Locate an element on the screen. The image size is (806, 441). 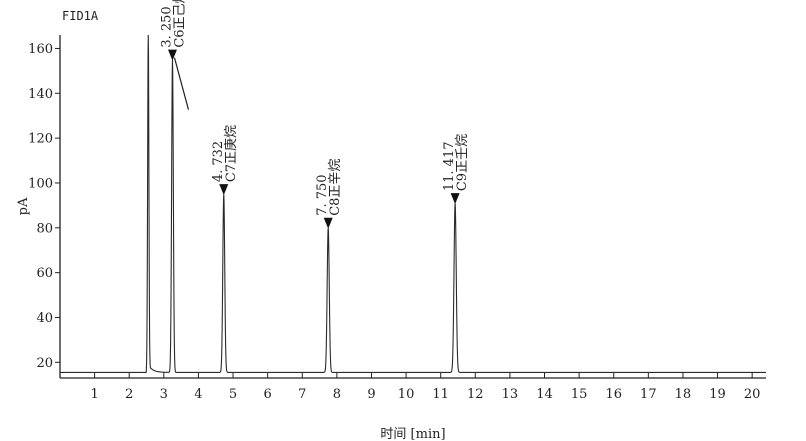
peak-compound-name: C8正辛烷 is located at coordinates (335, 187).